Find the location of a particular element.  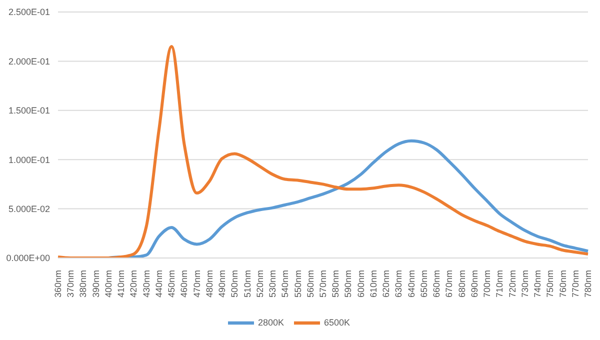

x-tick-label: 400nm is located at coordinates (108, 284).